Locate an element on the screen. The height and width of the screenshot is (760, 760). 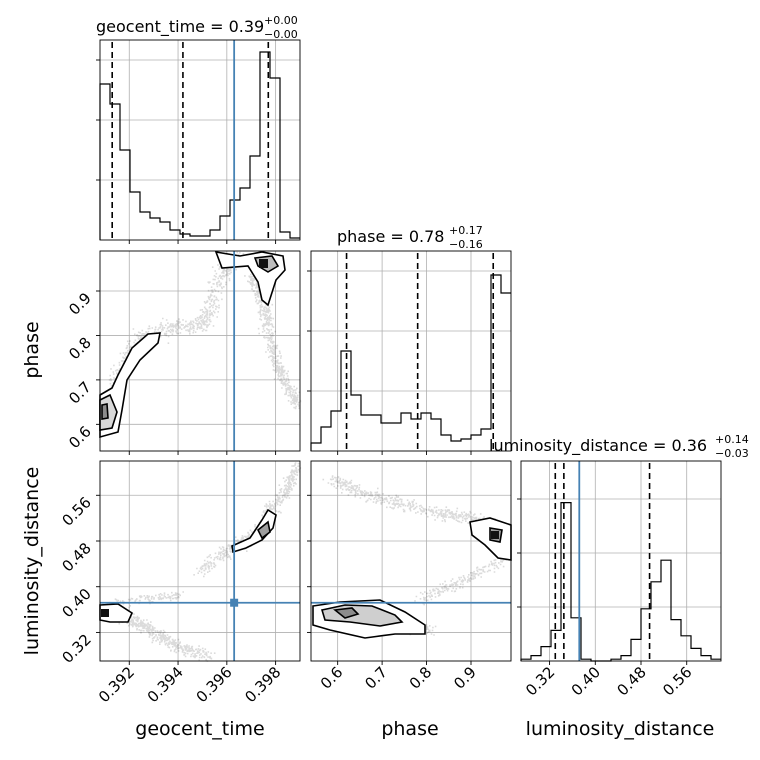
left-lumdist-ytick-label-0: 0.32 is located at coordinates (76, 649).